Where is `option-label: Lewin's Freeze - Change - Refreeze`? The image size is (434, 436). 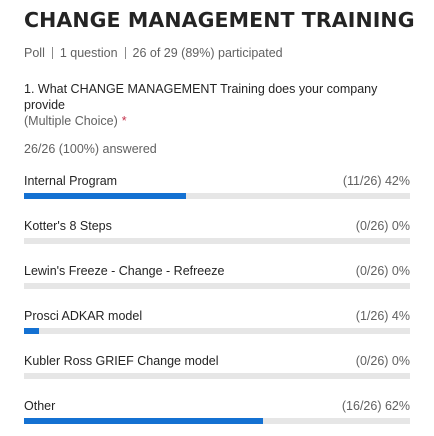
option-label: Lewin's Freeze - Change - Refreeze is located at coordinates (124, 271).